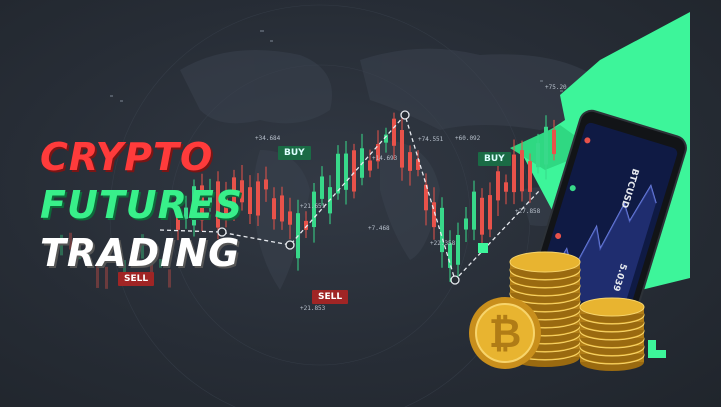 Image resolution: width=721 pixels, height=407 pixels. I want to click on accent-dot, so click(483, 248).